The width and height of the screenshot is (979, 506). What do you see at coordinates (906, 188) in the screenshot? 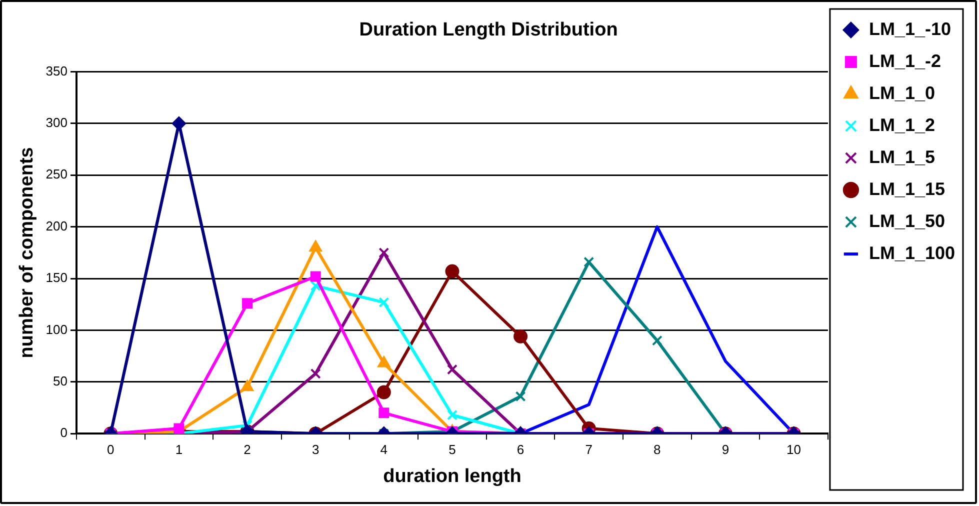
I see `legend-label: LM_1_15` at bounding box center [906, 188].